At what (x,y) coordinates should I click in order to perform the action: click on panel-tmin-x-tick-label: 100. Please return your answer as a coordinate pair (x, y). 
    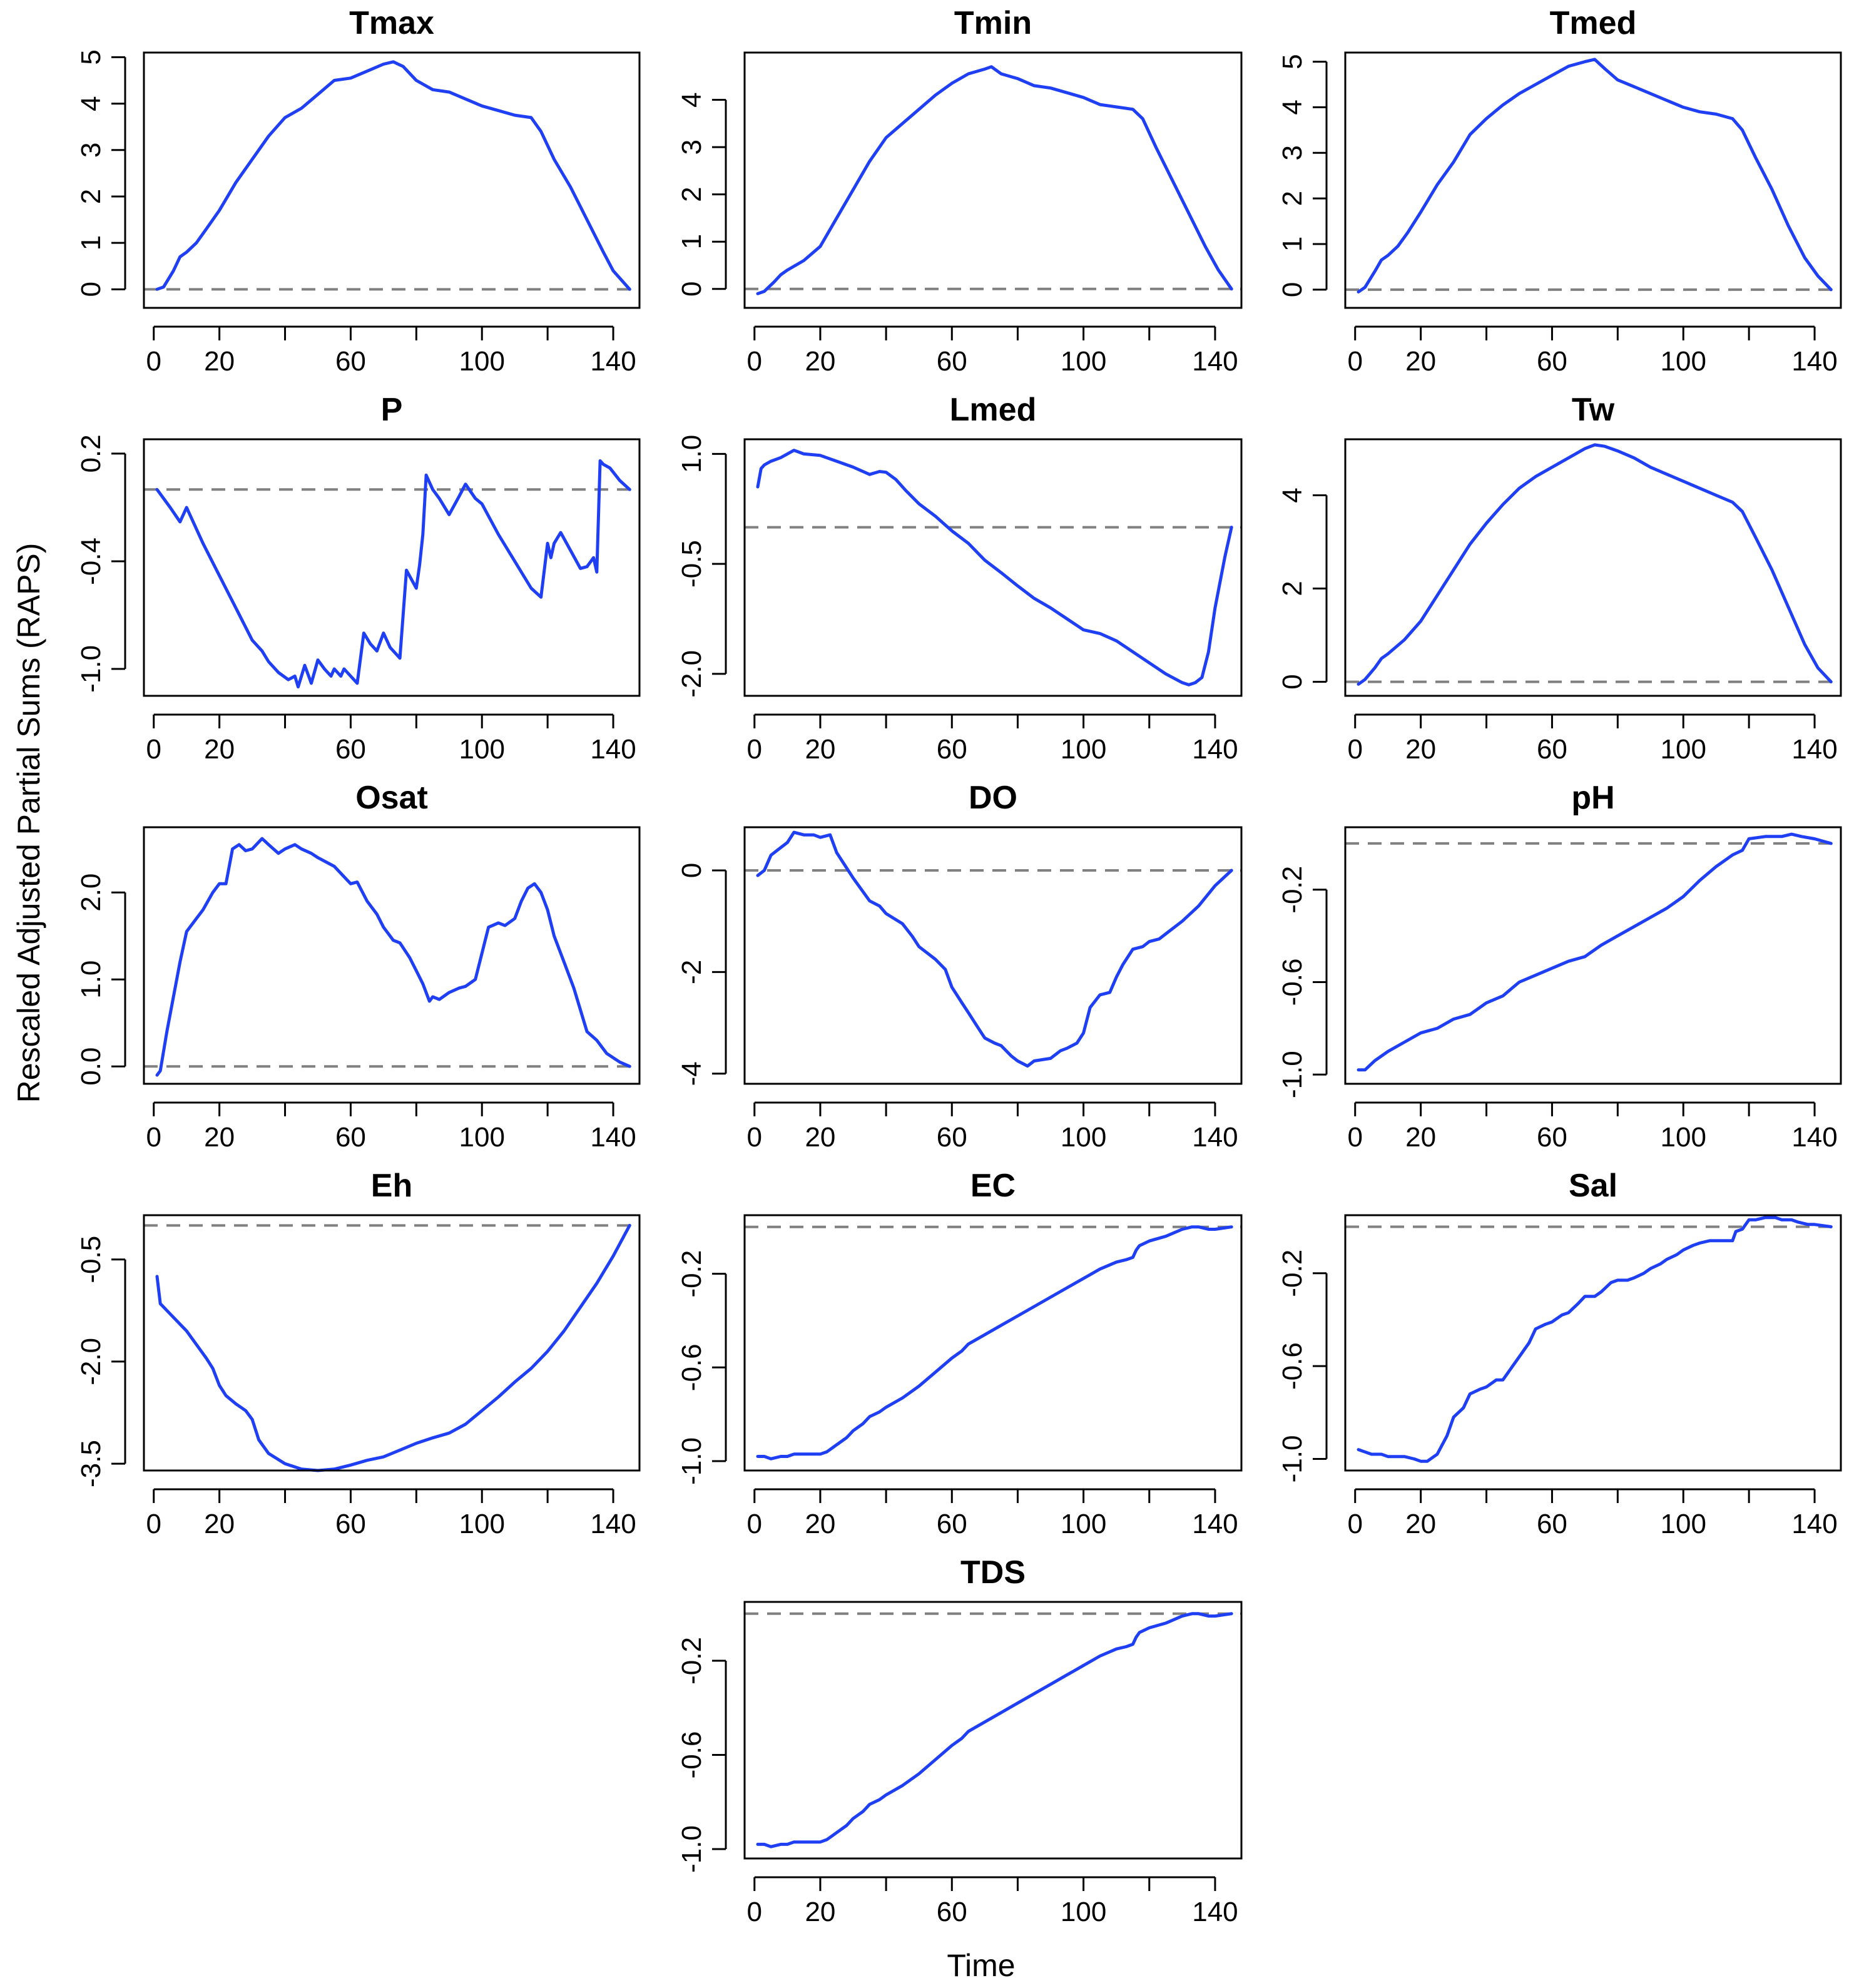
    Looking at the image, I should click on (1083, 361).